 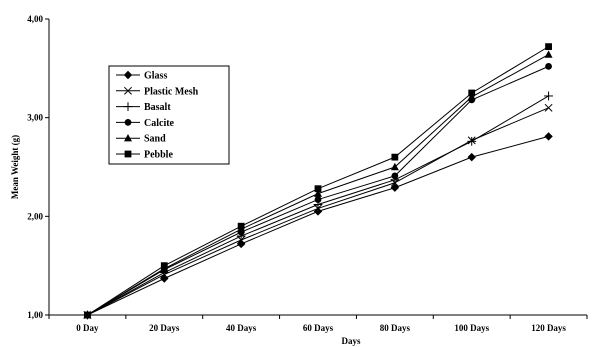 I want to click on legend-box, so click(x=169, y=115).